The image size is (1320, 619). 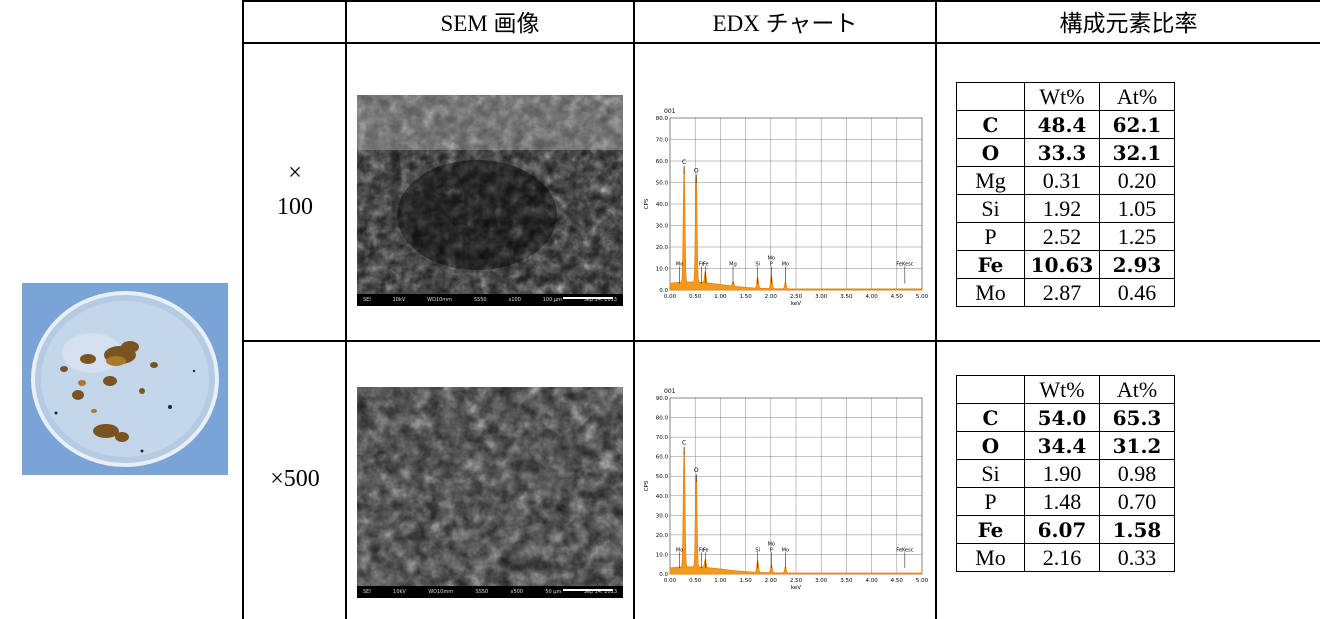 I want to click on y-tick-label: 90.0, so click(x=662, y=399).